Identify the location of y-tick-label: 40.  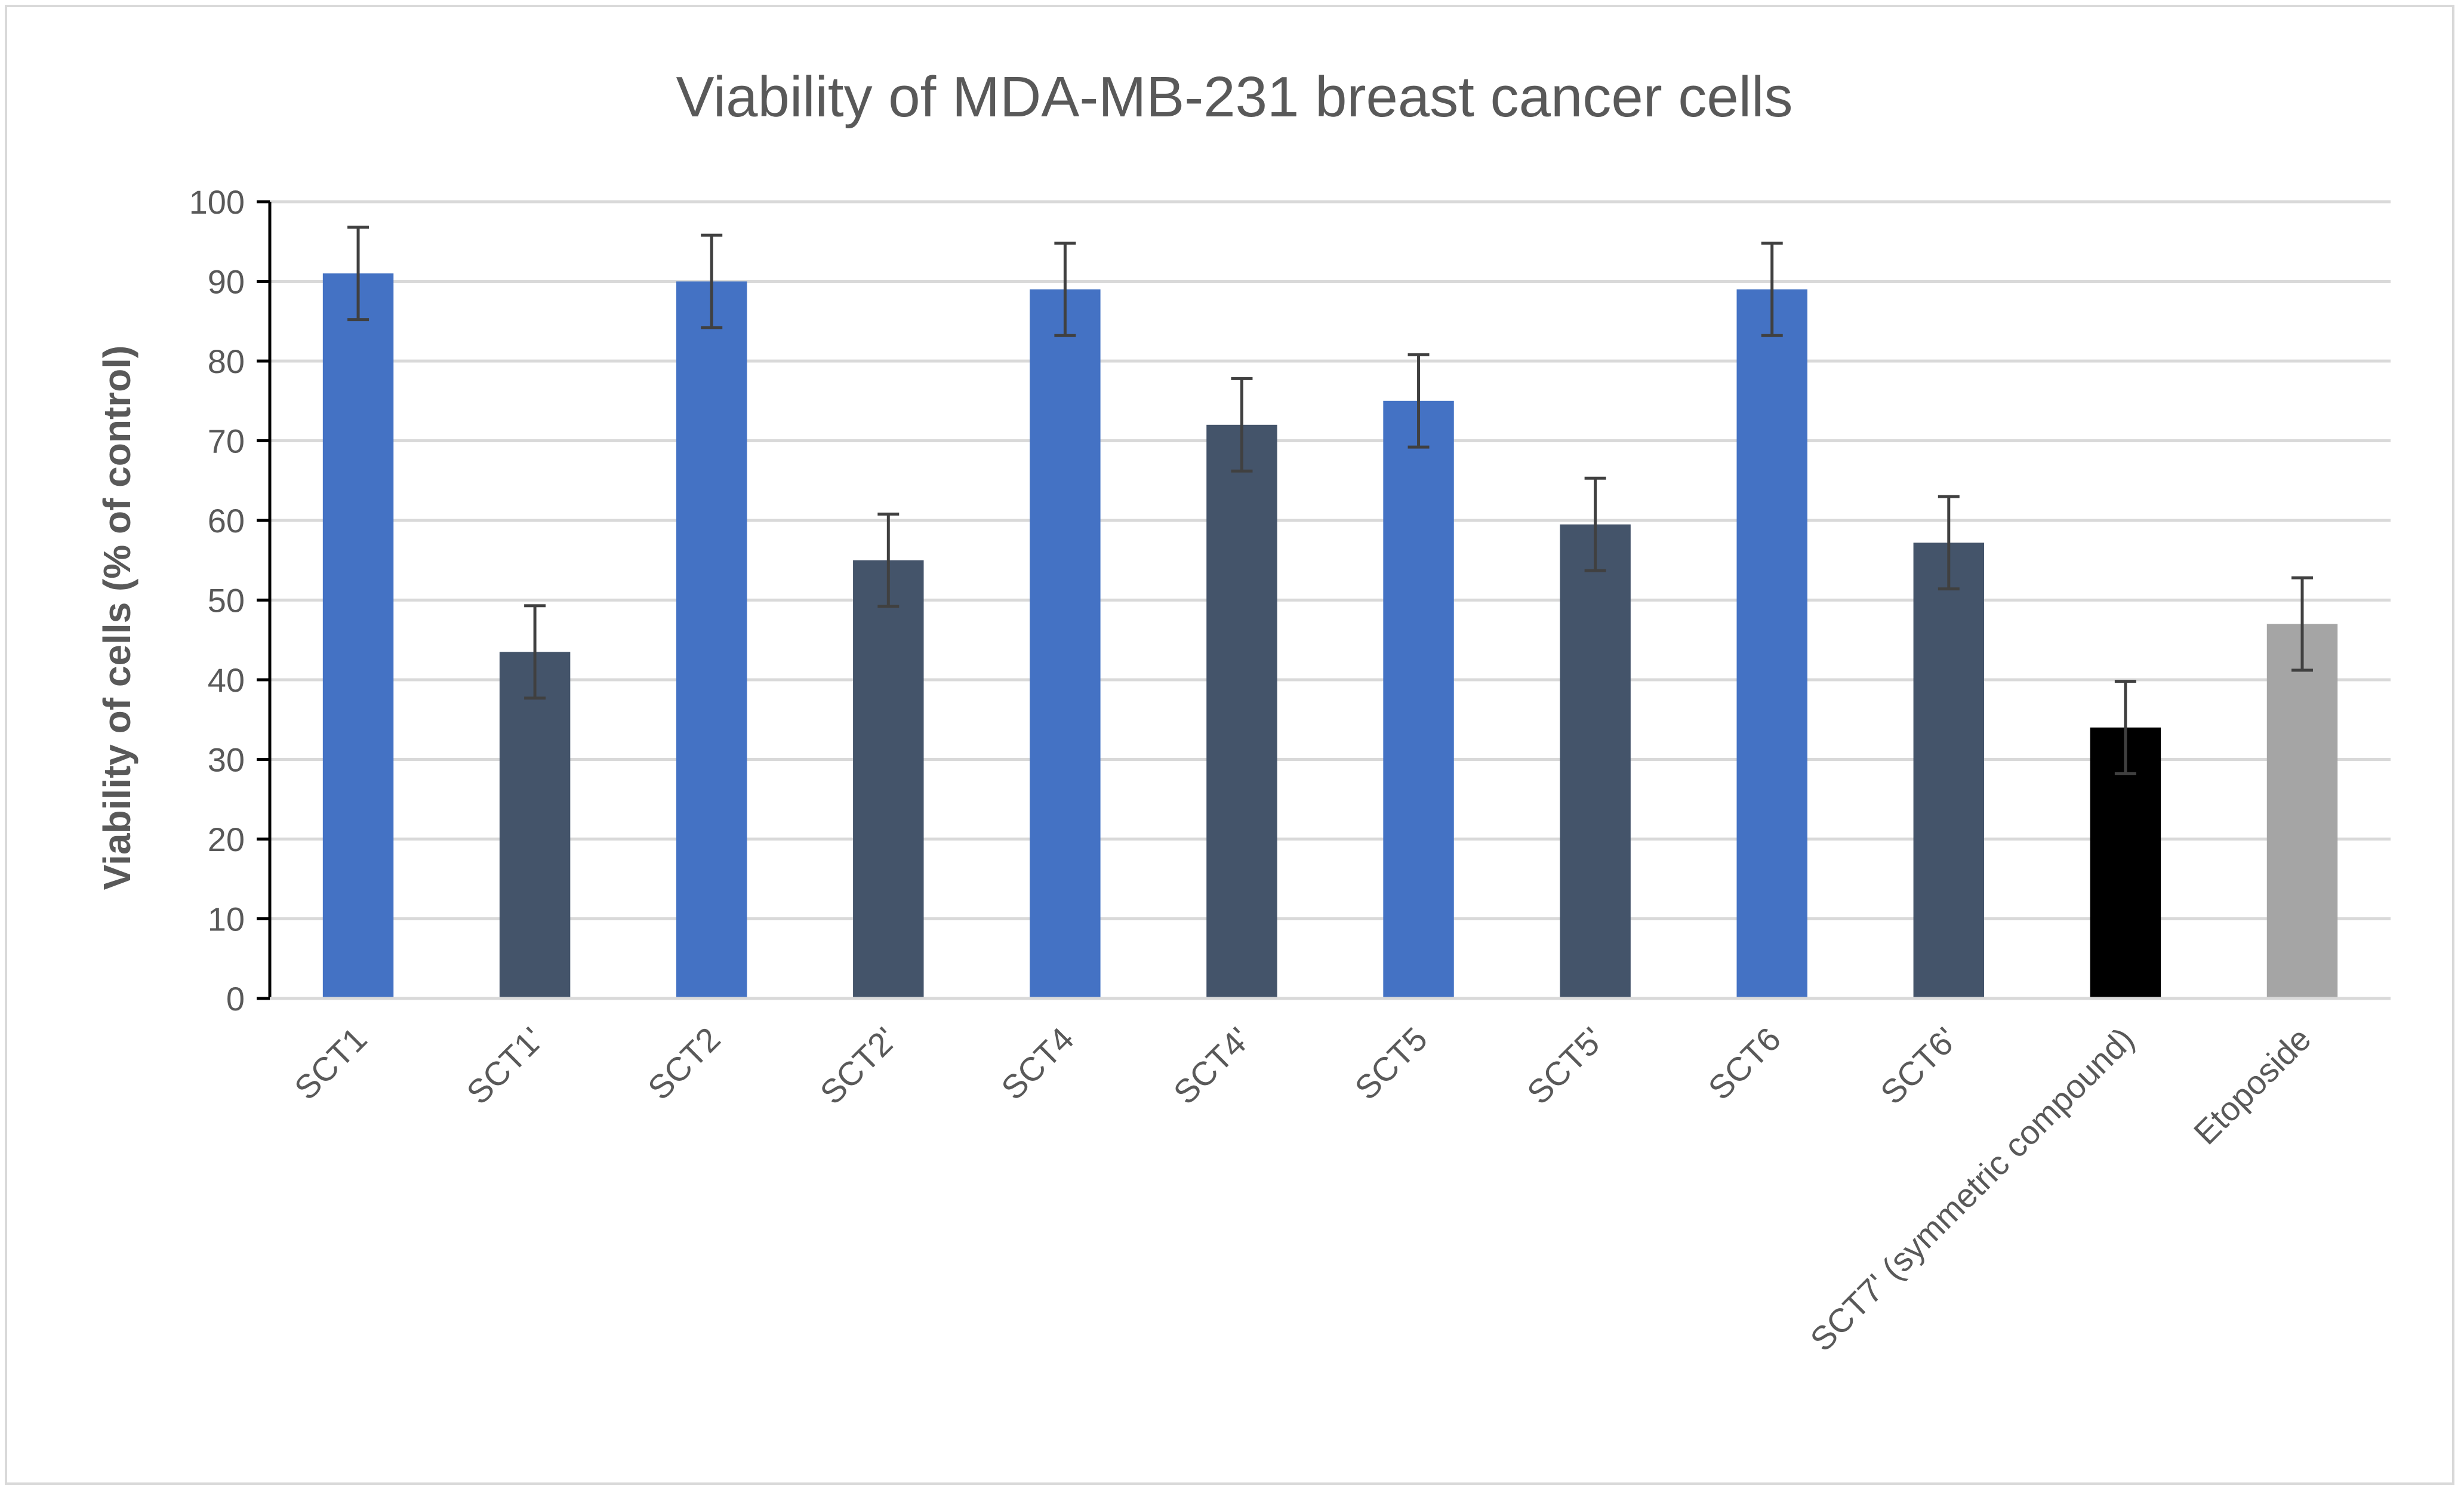
(226, 680).